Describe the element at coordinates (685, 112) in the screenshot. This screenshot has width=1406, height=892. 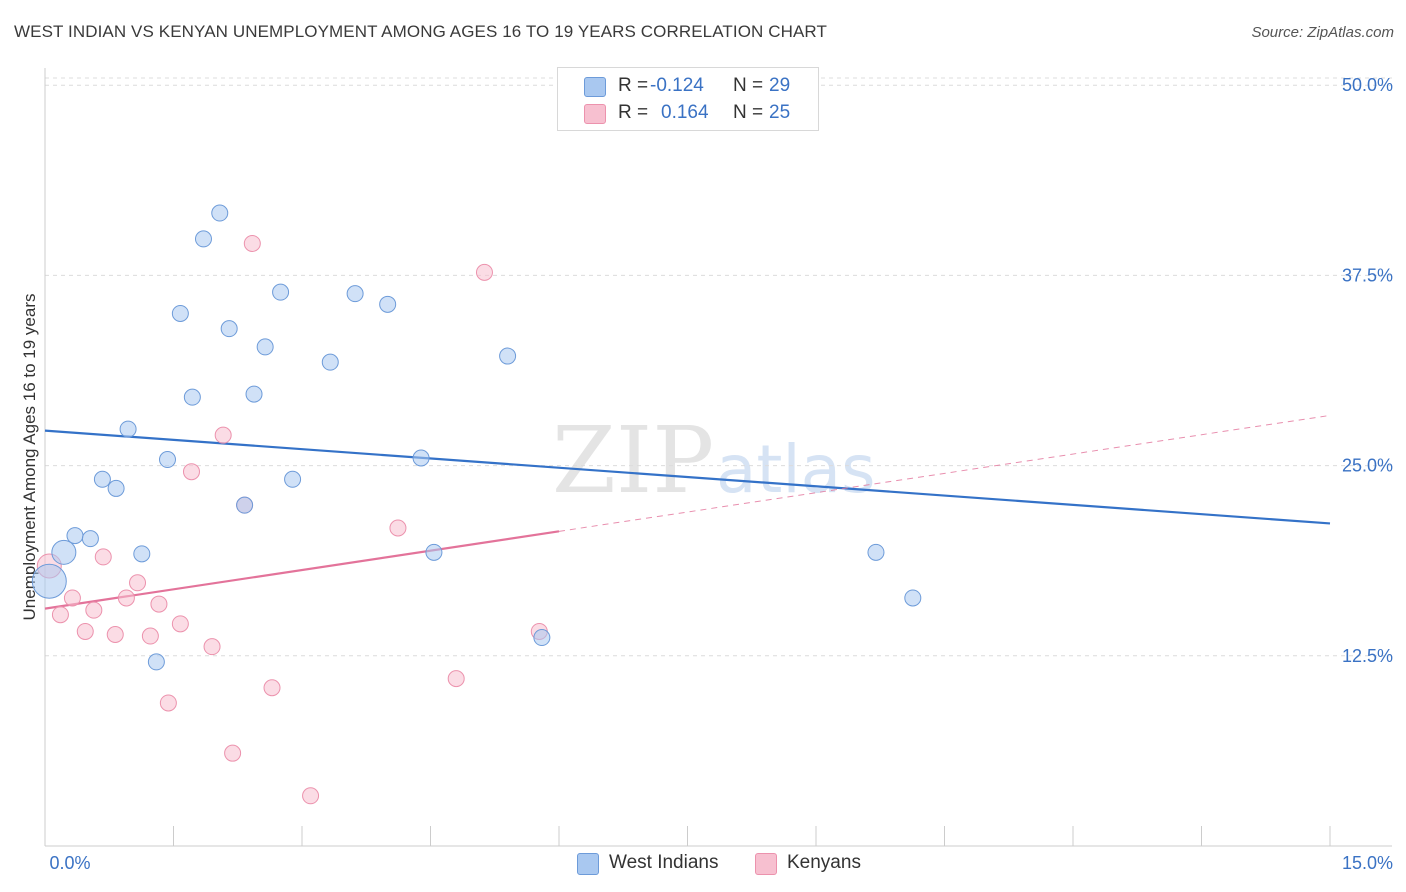
I see `legend-r-value: 0.164` at that location.